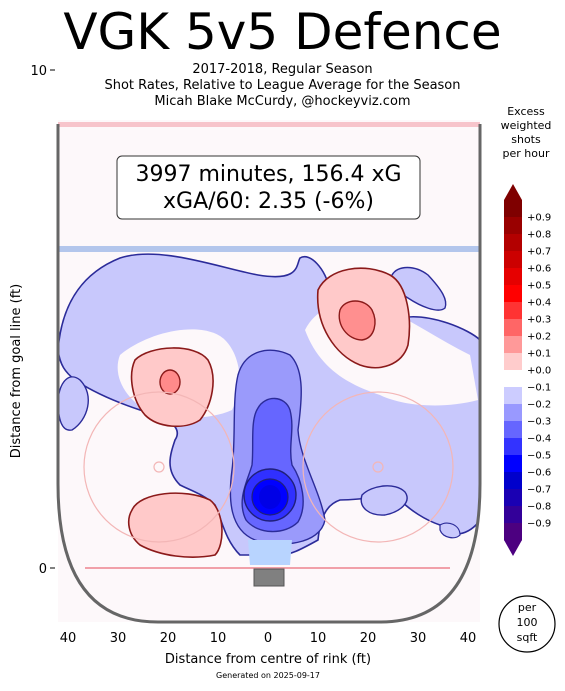 This screenshot has height=691, width=565. What do you see at coordinates (268, 675) in the screenshot?
I see `footer-generated: Generated on 2025-09-17` at bounding box center [268, 675].